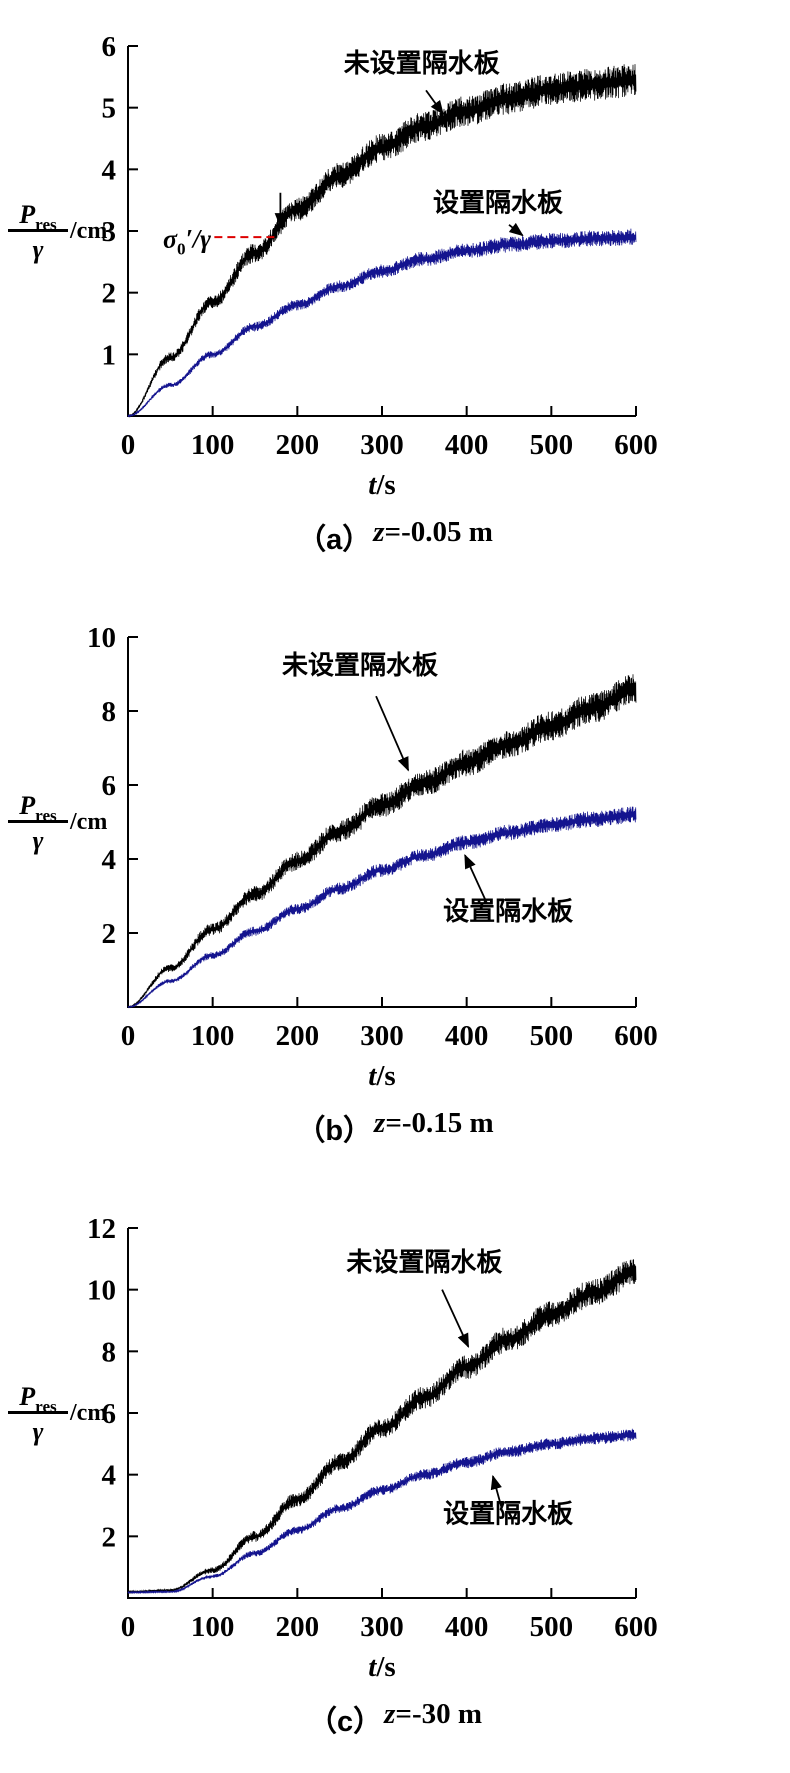 The width and height of the screenshot is (790, 1773). Describe the element at coordinates (109, 355) in the screenshot. I see `y-tick-label: 1` at that location.